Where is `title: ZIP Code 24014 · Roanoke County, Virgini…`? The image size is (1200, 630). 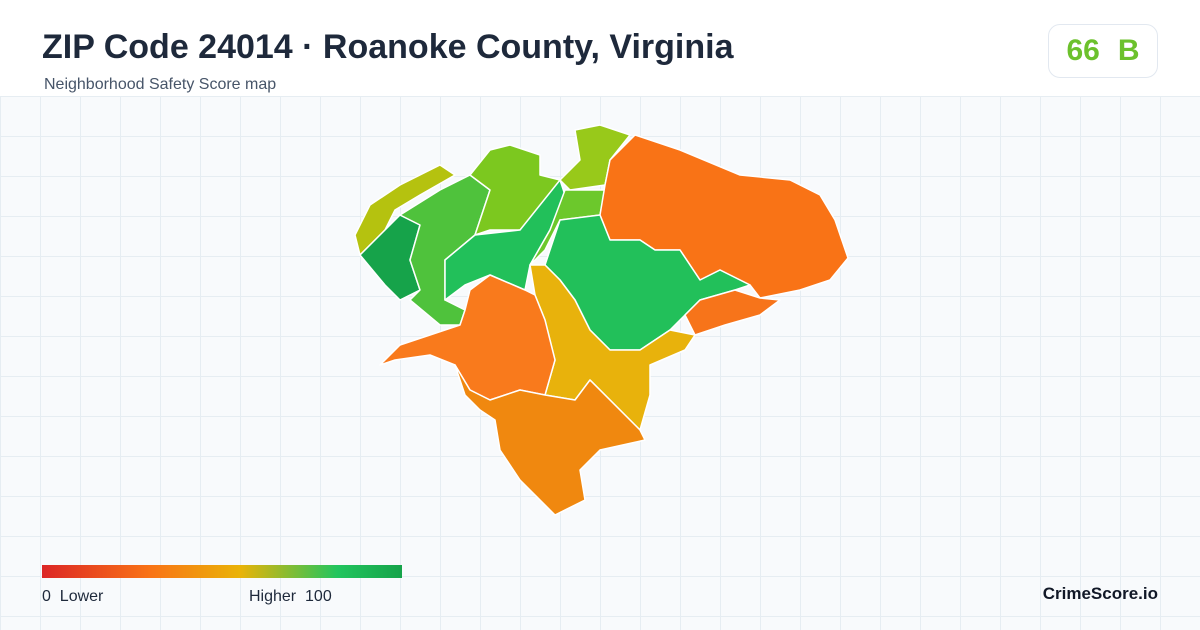 title: ZIP Code 24014 · Roanoke County, Virgini… is located at coordinates (388, 47).